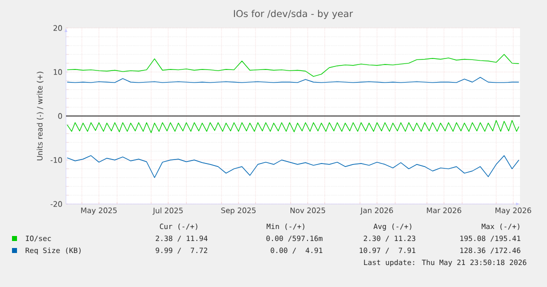 The height and width of the screenshot is (287, 547). Describe the element at coordinates (293, 14) in the screenshot. I see `chart-title: IOs for /dev/sda - by year` at that location.